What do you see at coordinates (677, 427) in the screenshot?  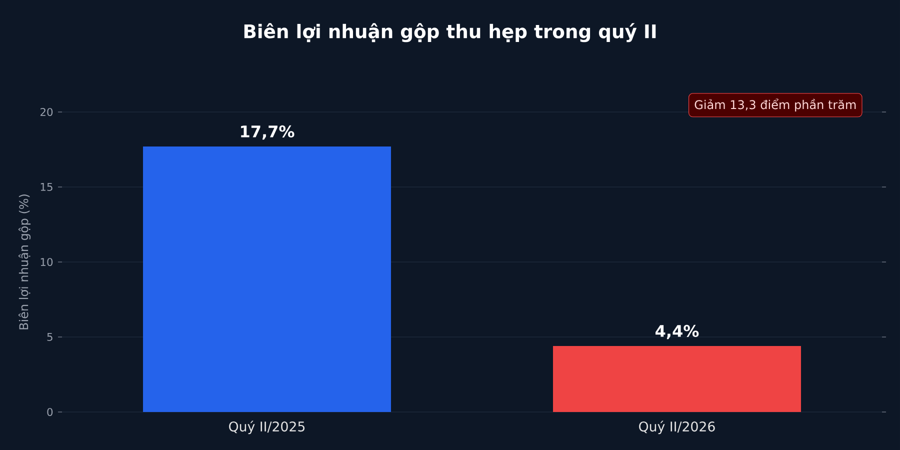 I see `x-tick-label: Quý II/2026` at bounding box center [677, 427].